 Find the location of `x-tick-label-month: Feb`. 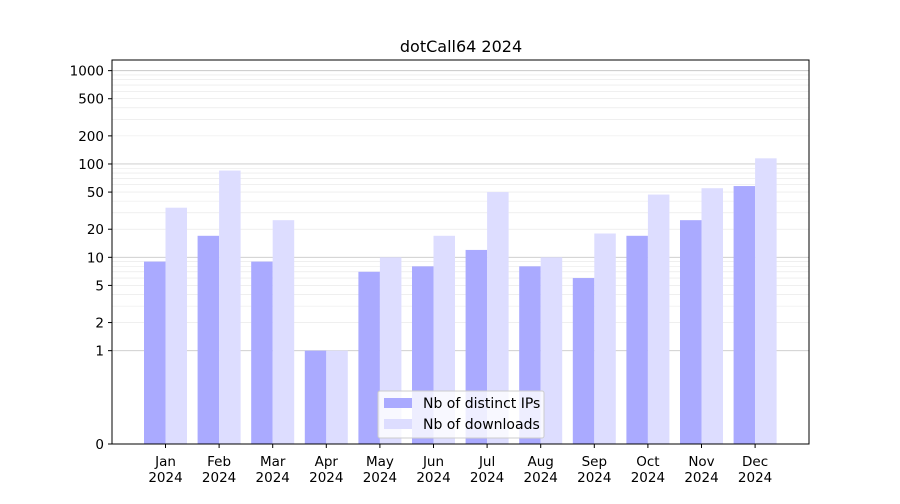

x-tick-label-month: Feb is located at coordinates (219, 462).